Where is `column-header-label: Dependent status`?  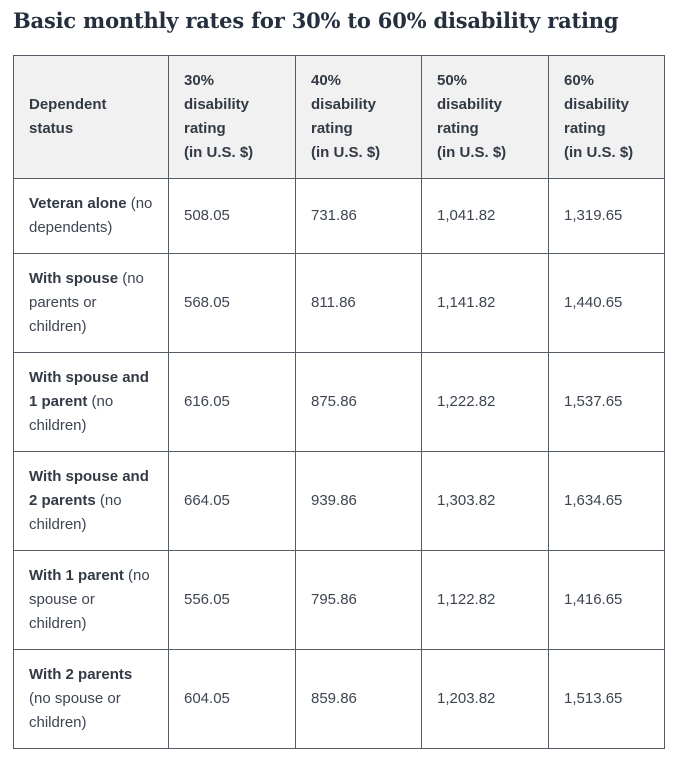
column-header-label: Dependent status is located at coordinates (68, 117).